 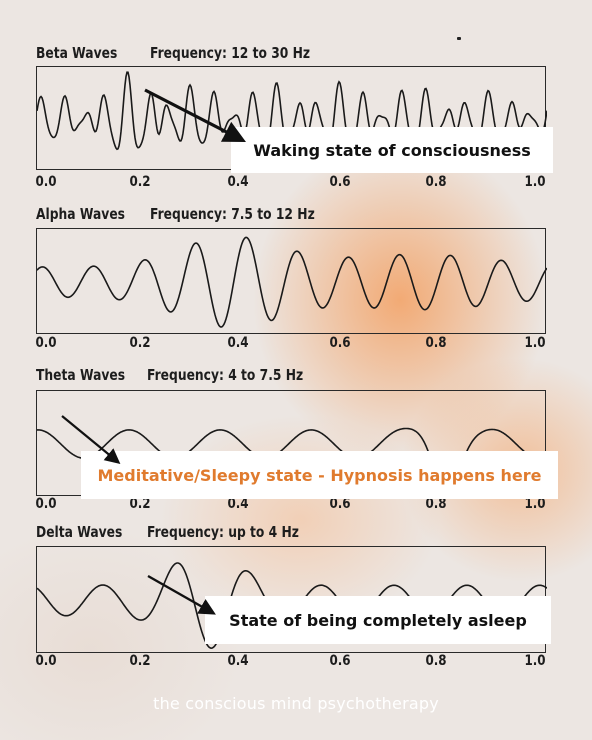 What do you see at coordinates (296, 703) in the screenshot?
I see `footer-brand: the conscious mind psychotherapy` at bounding box center [296, 703].